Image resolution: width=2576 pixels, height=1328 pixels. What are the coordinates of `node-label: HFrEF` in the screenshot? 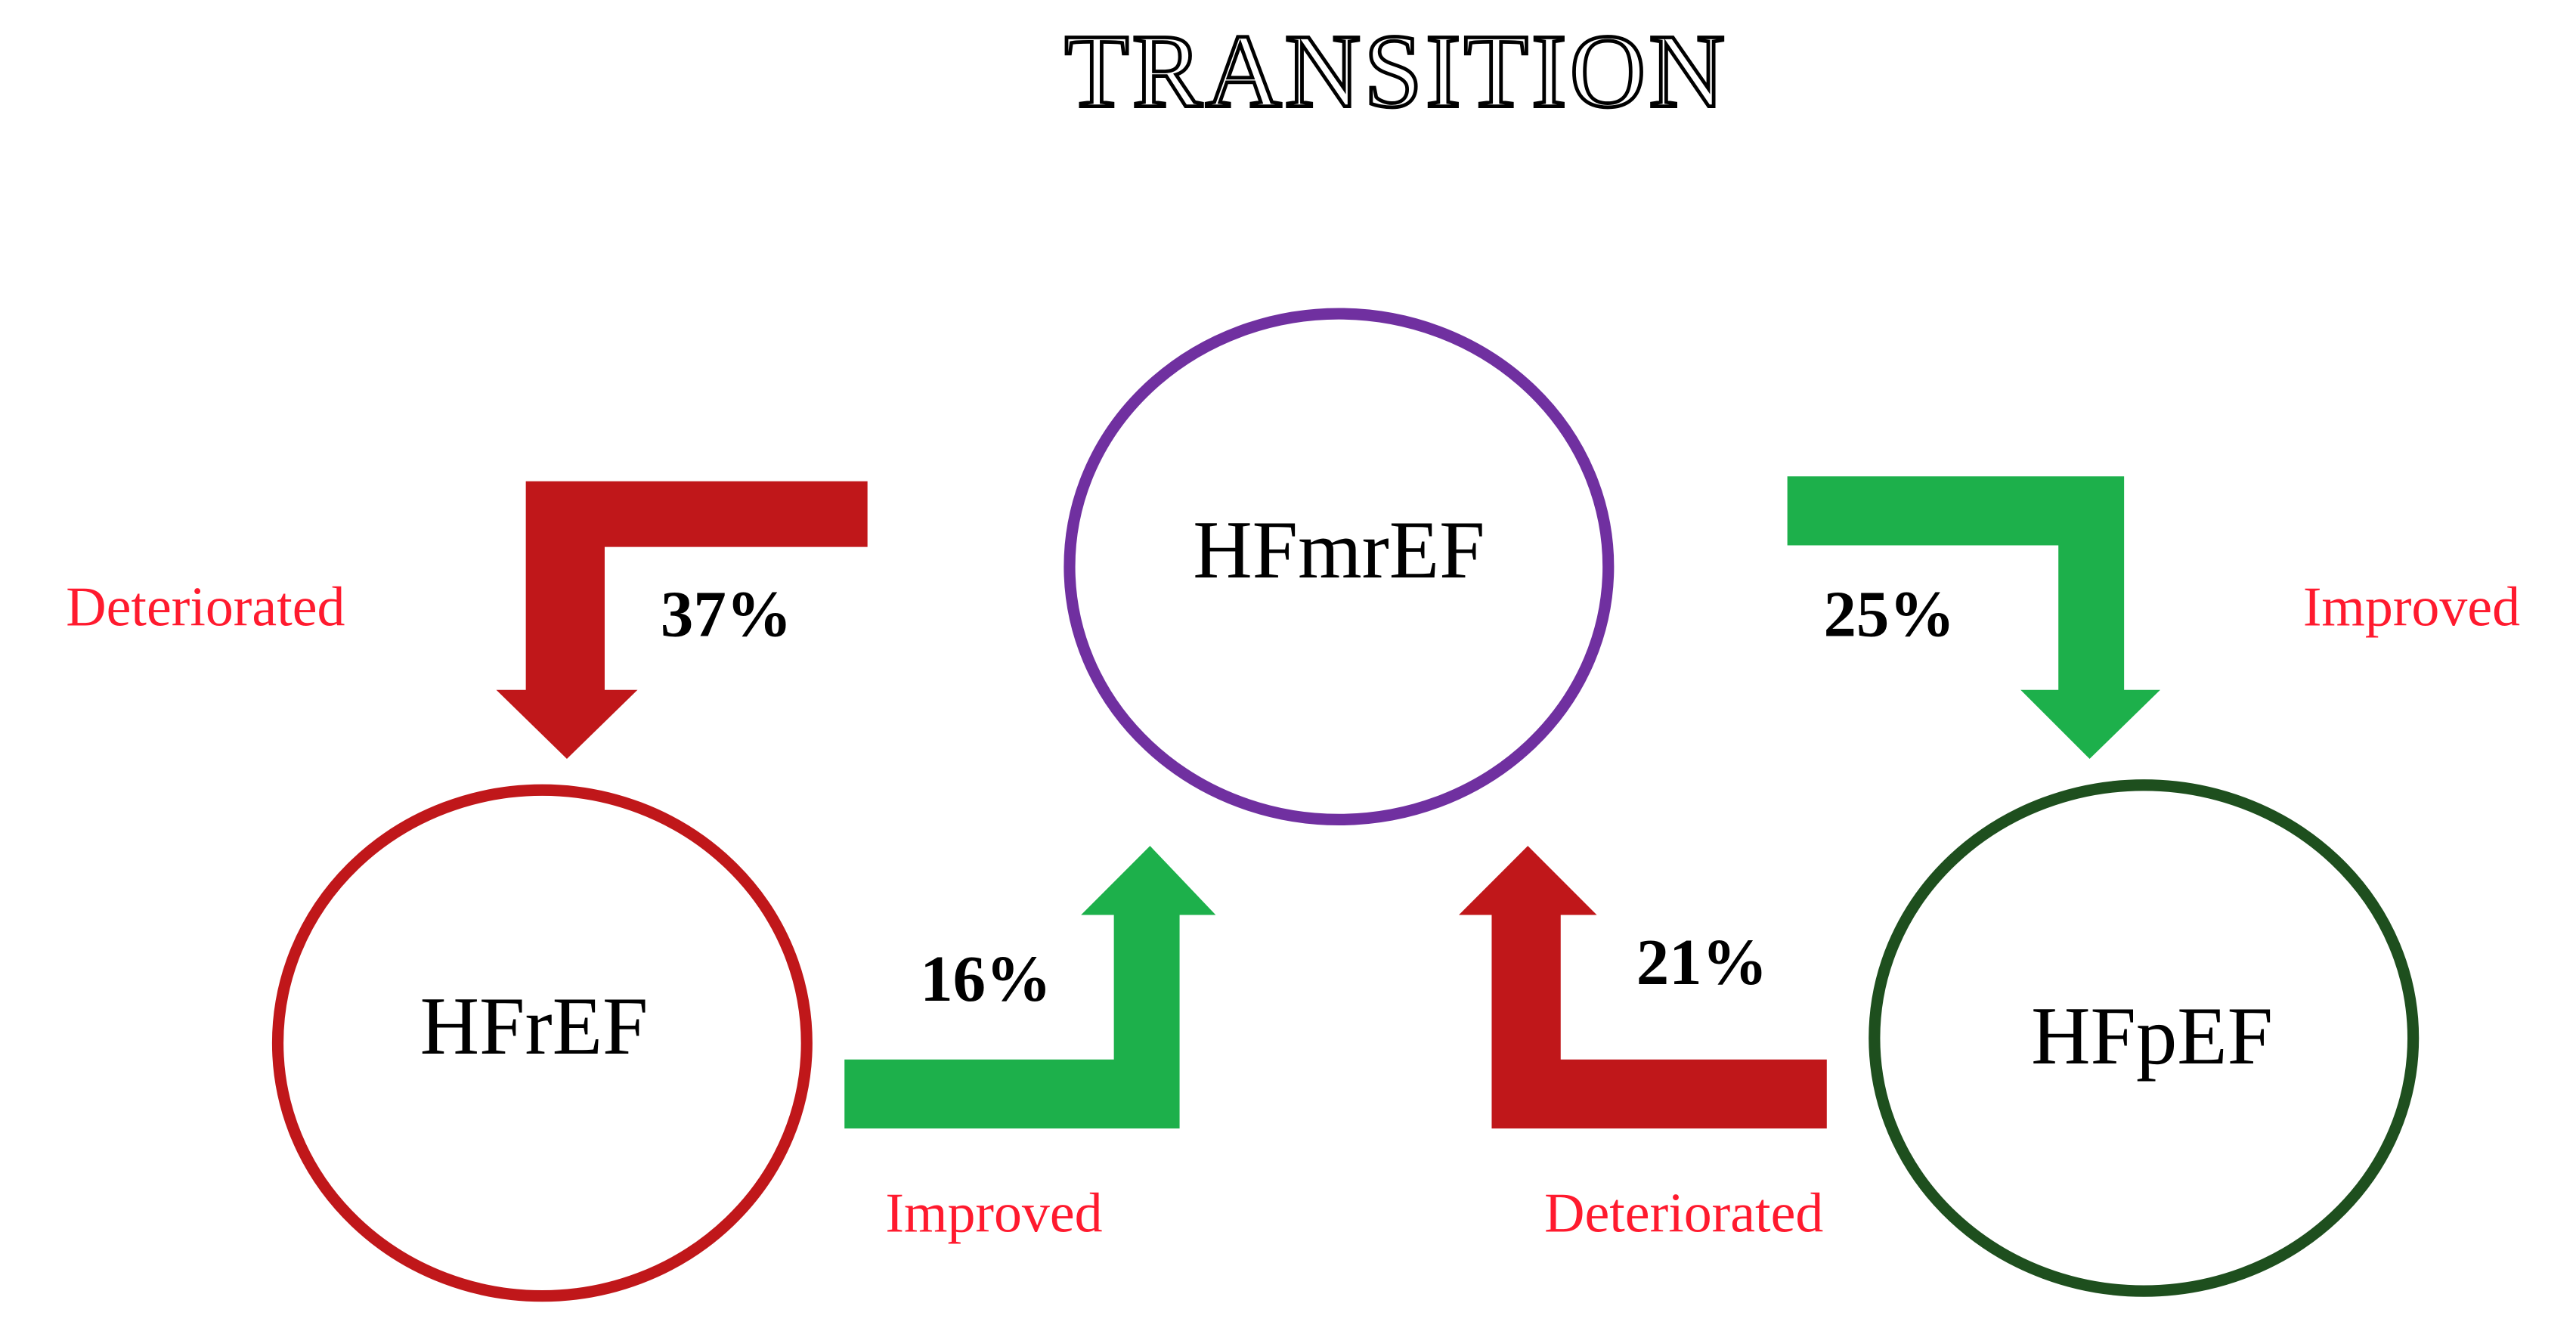 It's located at (534, 1026).